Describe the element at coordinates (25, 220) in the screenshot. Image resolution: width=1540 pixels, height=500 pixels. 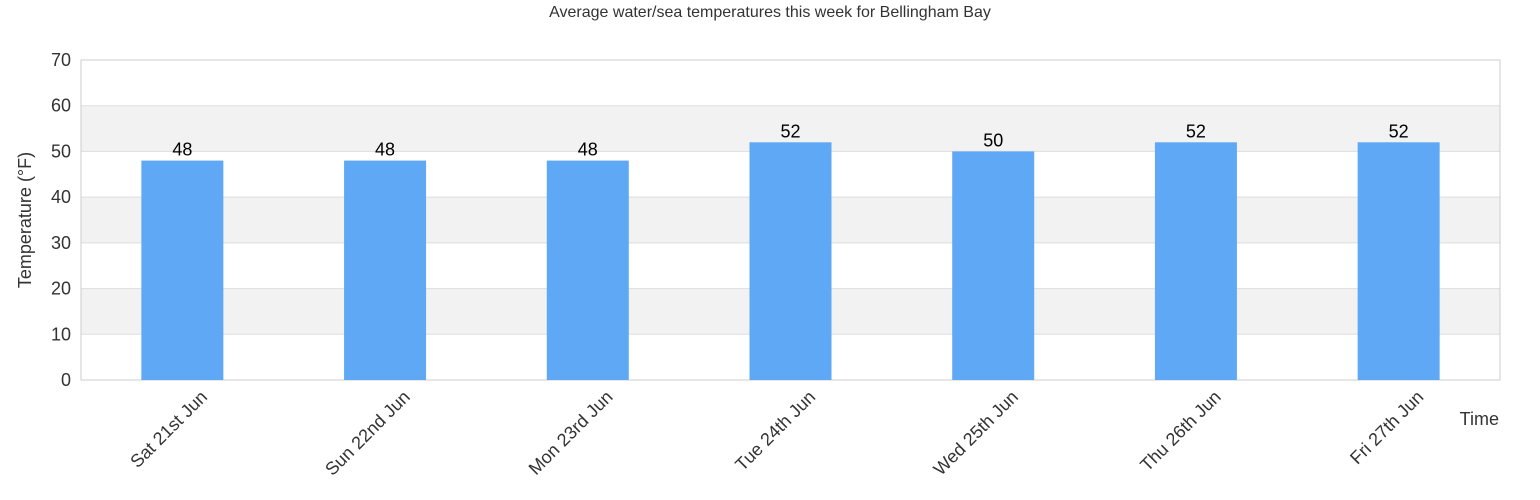
I see `y-axis-title: Temperature (°F)` at that location.